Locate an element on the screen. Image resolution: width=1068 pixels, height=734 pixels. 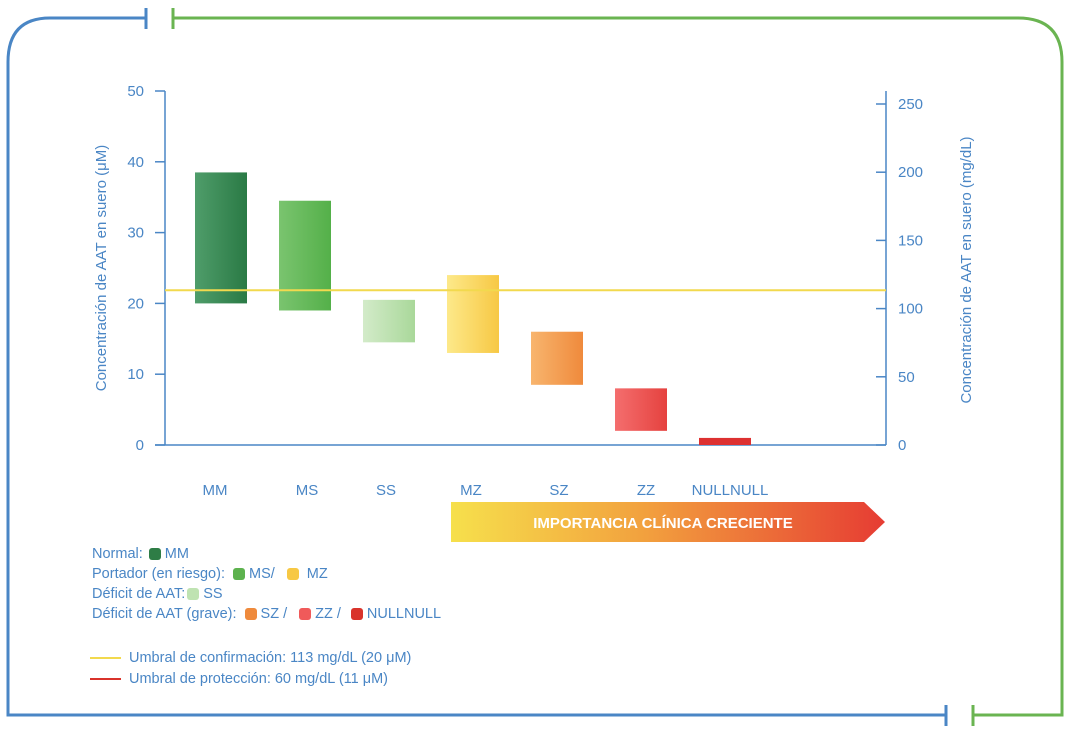
range-bar-ss is located at coordinates (389, 321).